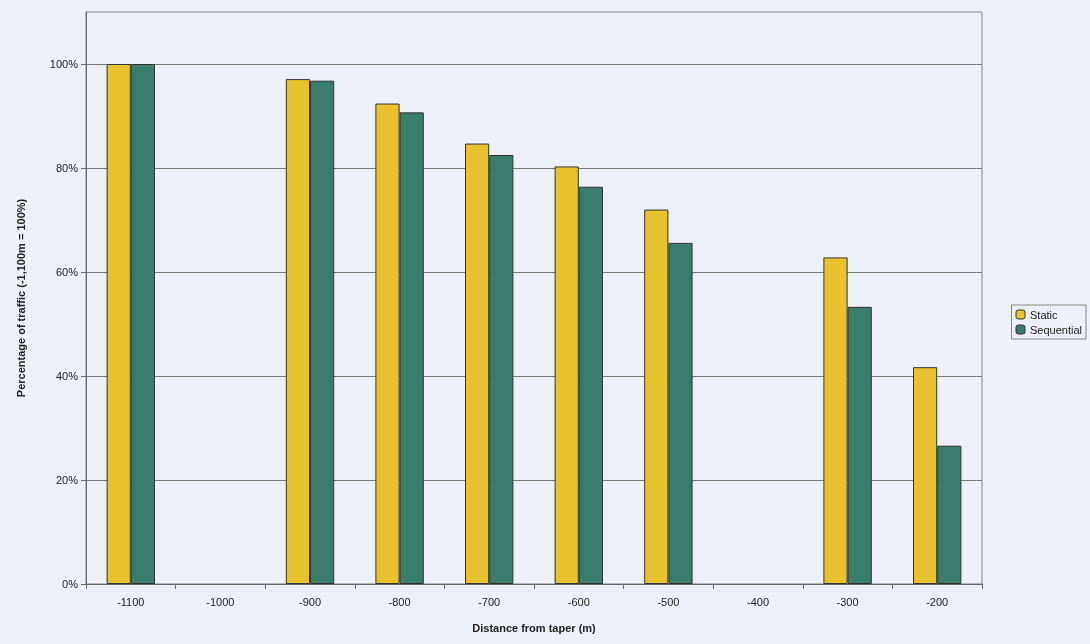 Image resolution: width=1090 pixels, height=644 pixels. I want to click on y-tick-label: 40%, so click(67, 376).